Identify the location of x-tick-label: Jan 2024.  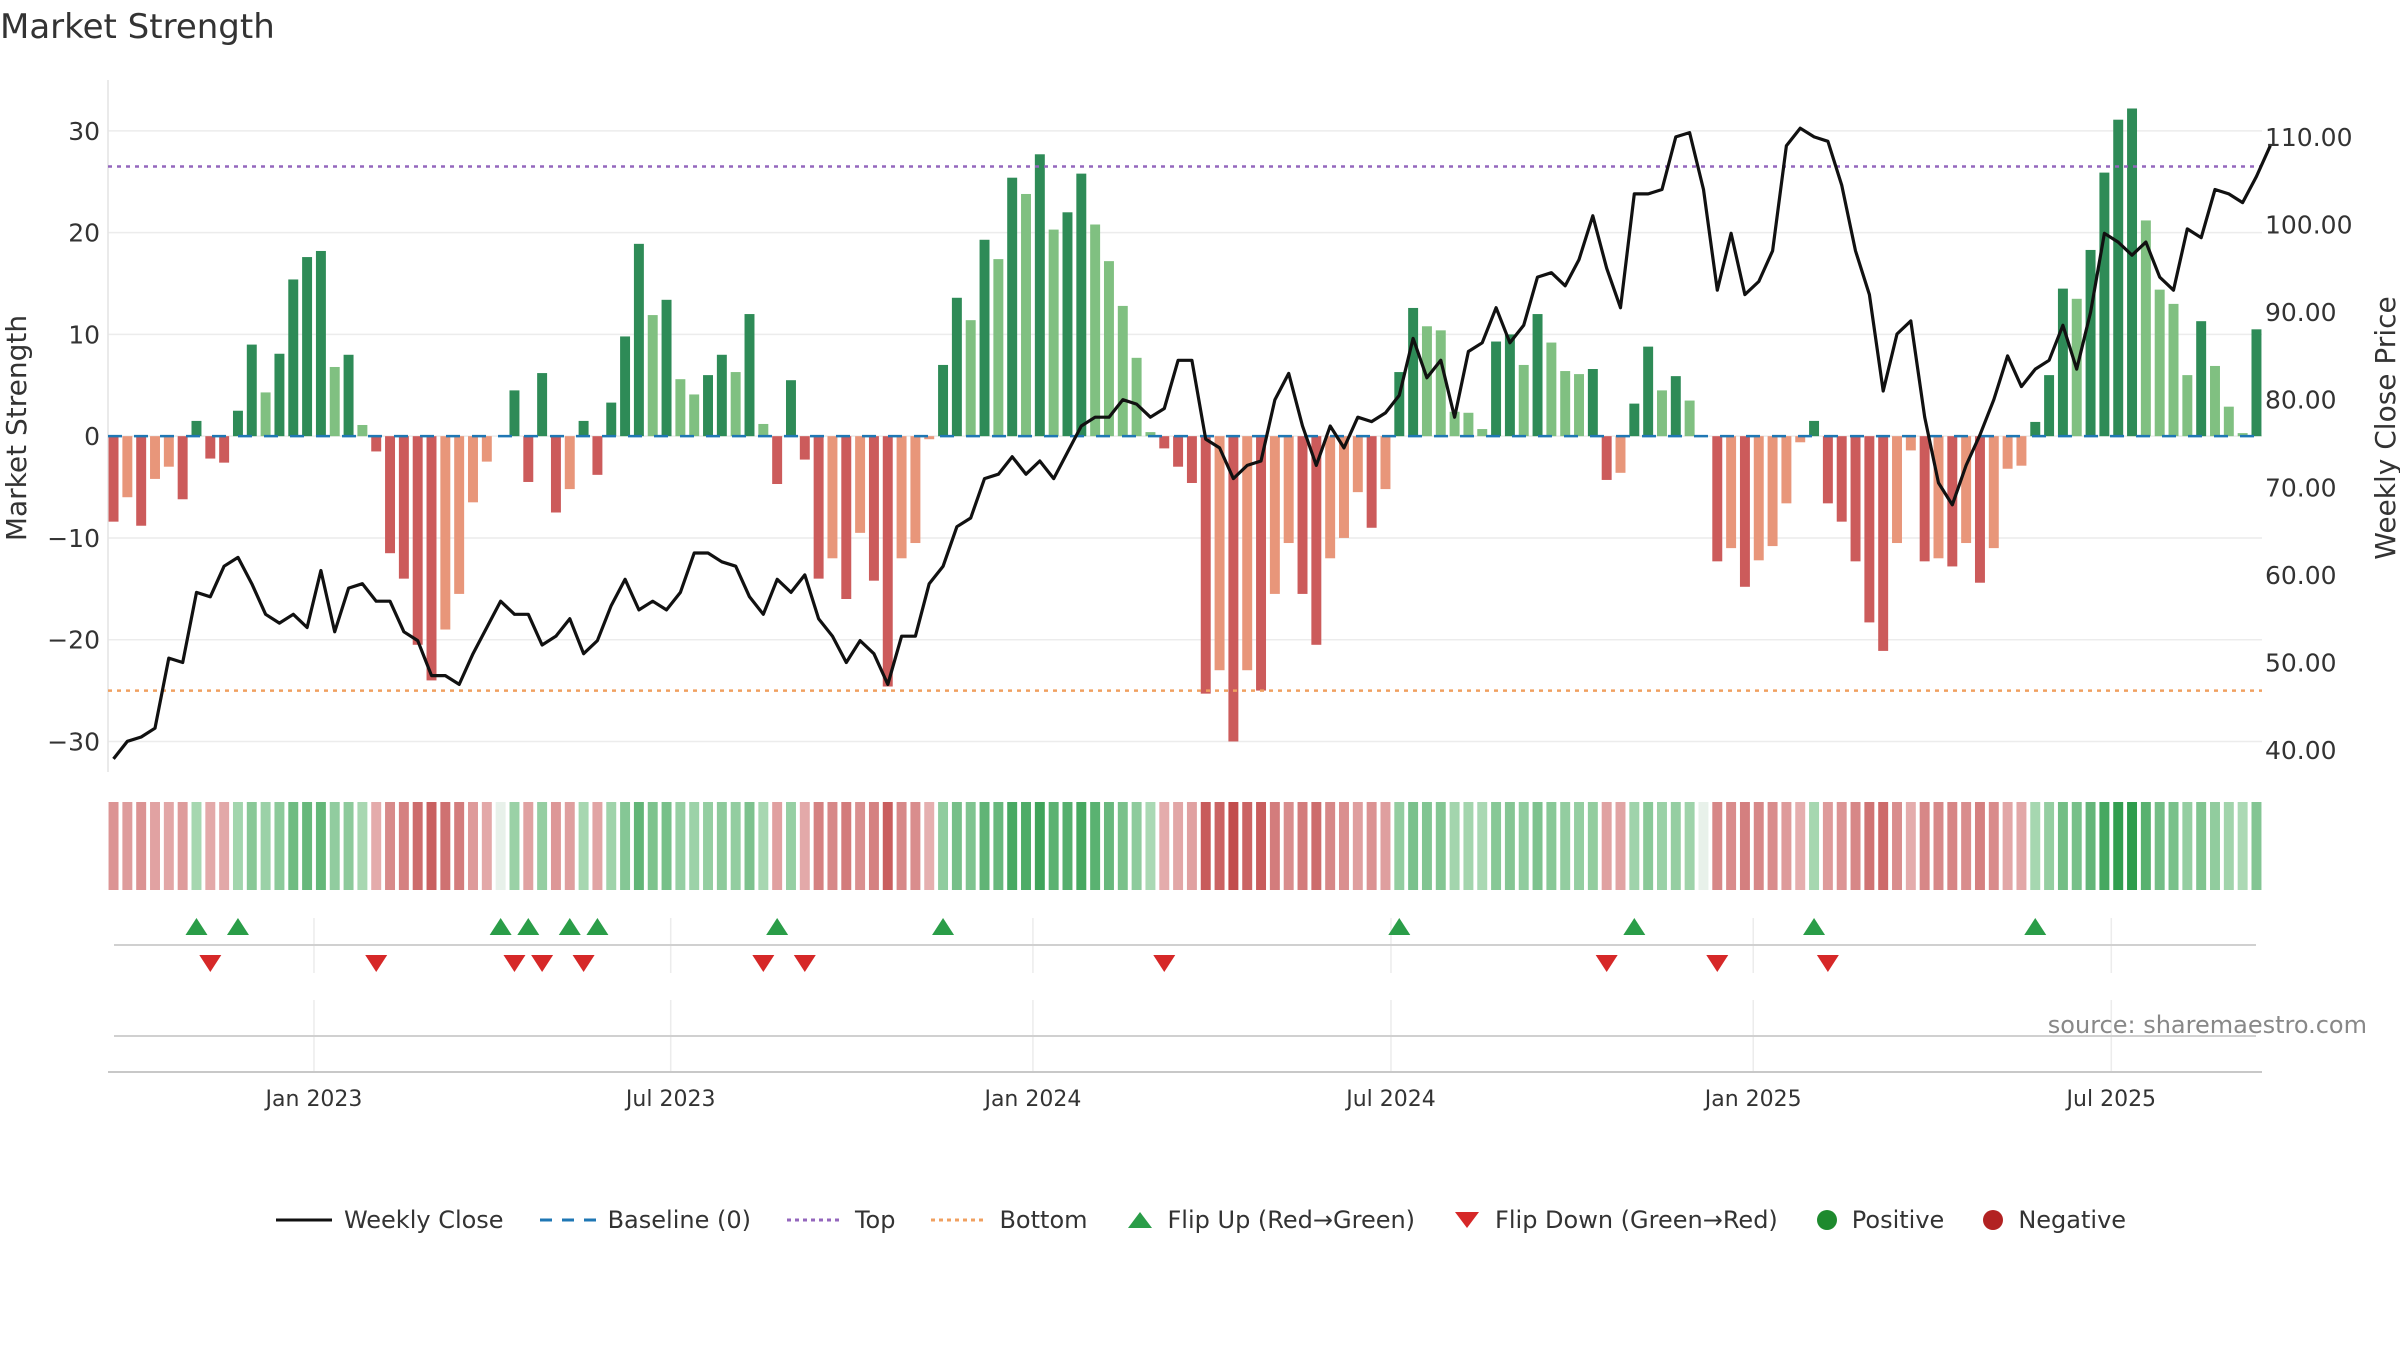
(1031, 1099).